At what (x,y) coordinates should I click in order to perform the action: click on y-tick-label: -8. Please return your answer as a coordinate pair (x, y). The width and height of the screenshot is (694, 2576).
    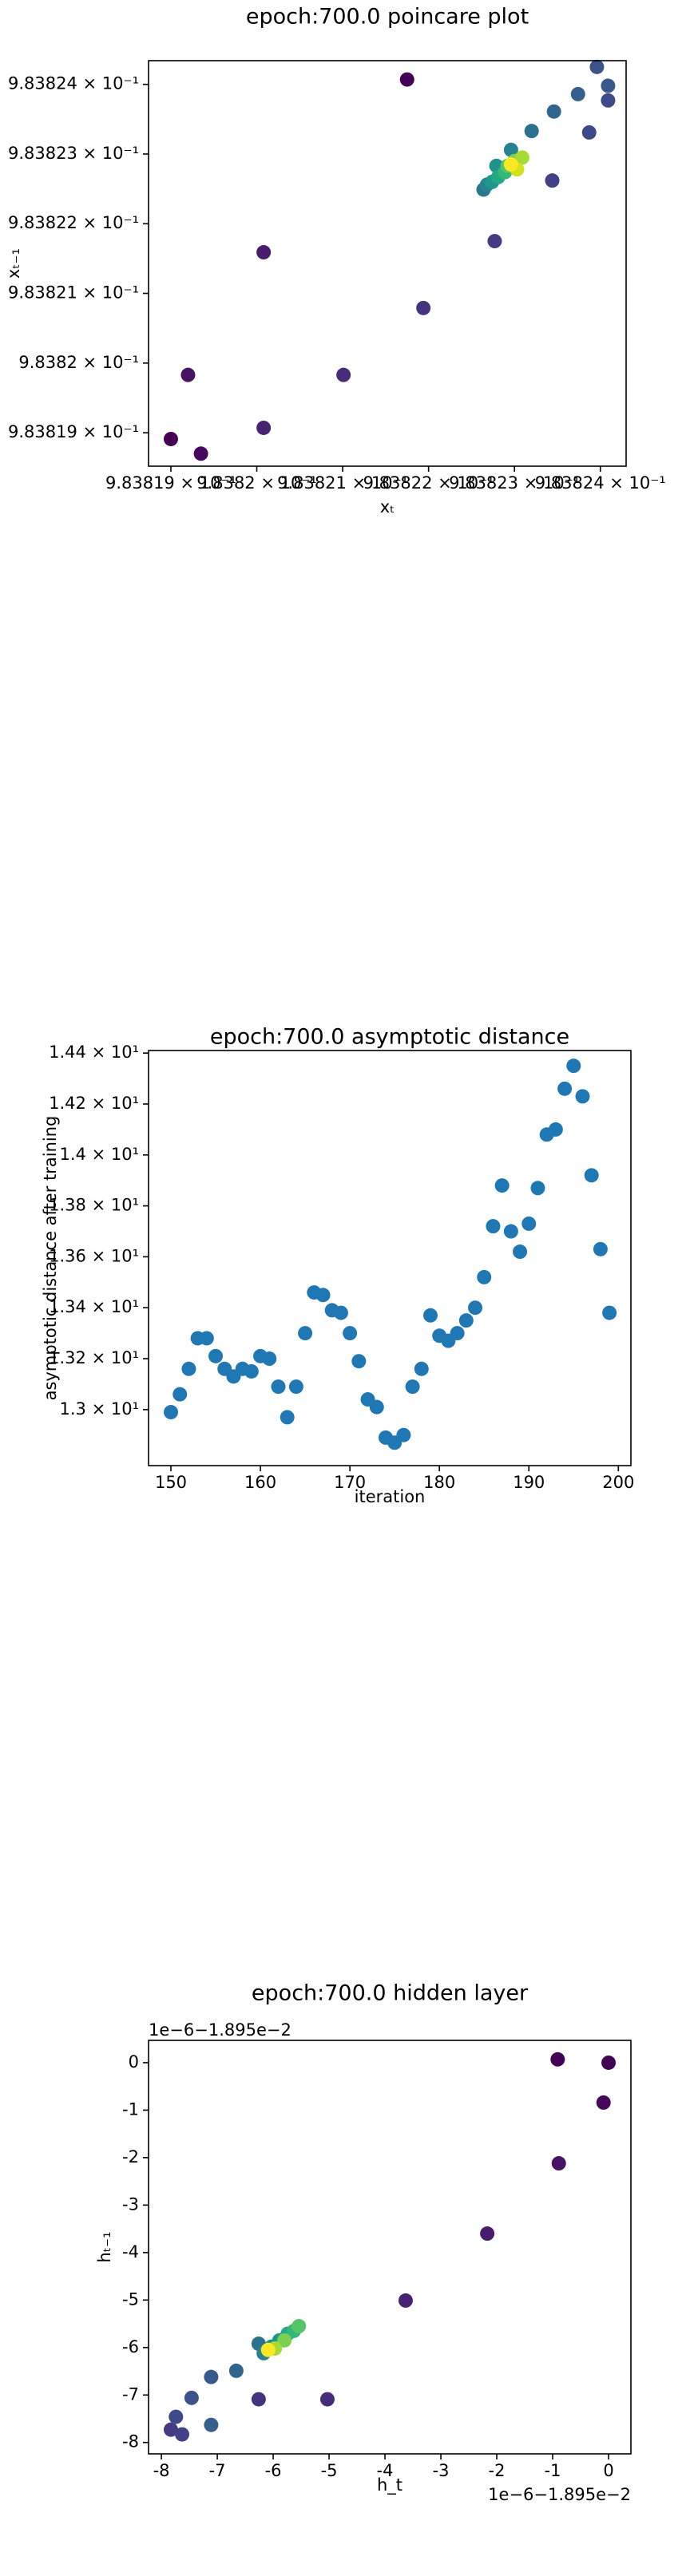
    Looking at the image, I should click on (130, 2442).